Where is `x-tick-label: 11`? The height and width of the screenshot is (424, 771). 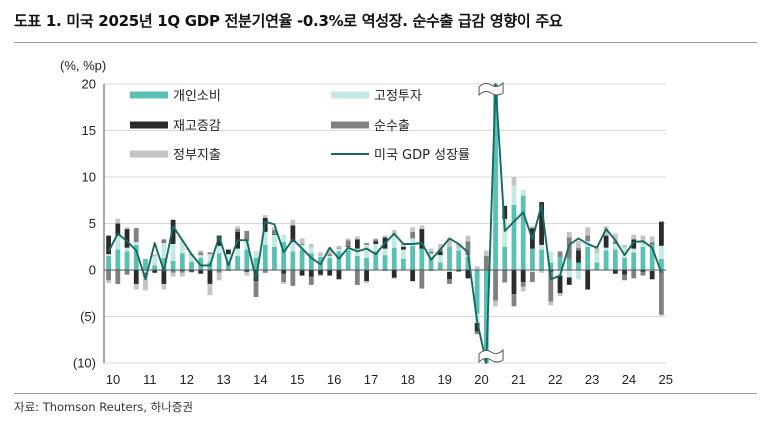
x-tick-label: 11 is located at coordinates (150, 379).